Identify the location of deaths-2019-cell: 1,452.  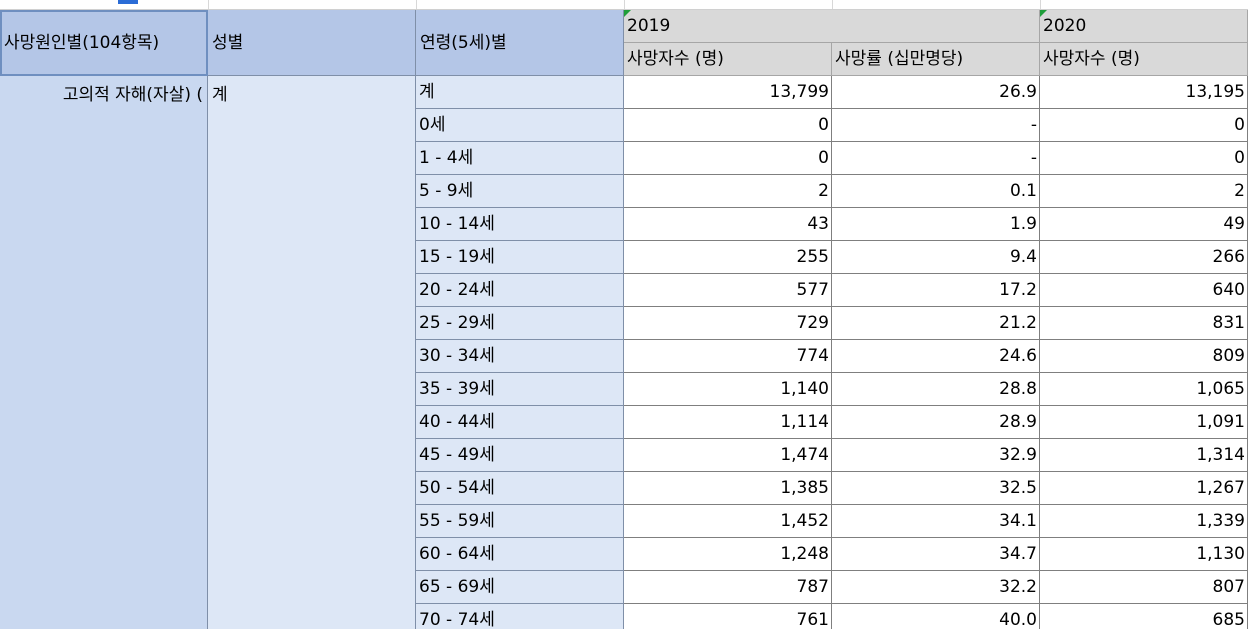
(728, 521).